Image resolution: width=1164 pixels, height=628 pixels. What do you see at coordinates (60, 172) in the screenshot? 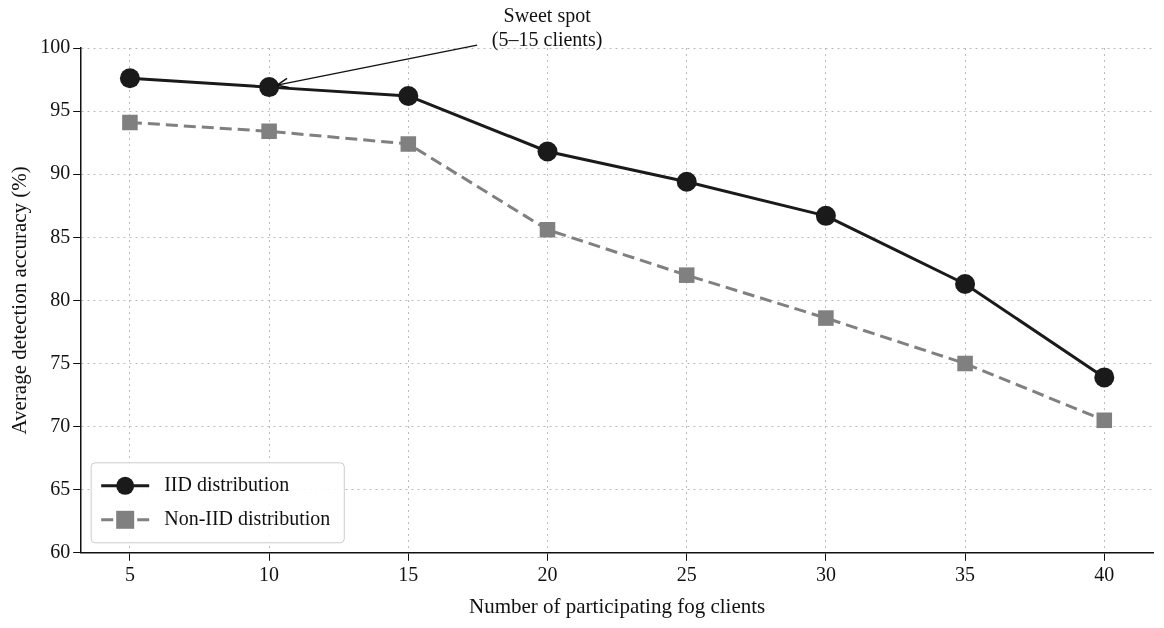
I see `y-tick-label: 90` at bounding box center [60, 172].